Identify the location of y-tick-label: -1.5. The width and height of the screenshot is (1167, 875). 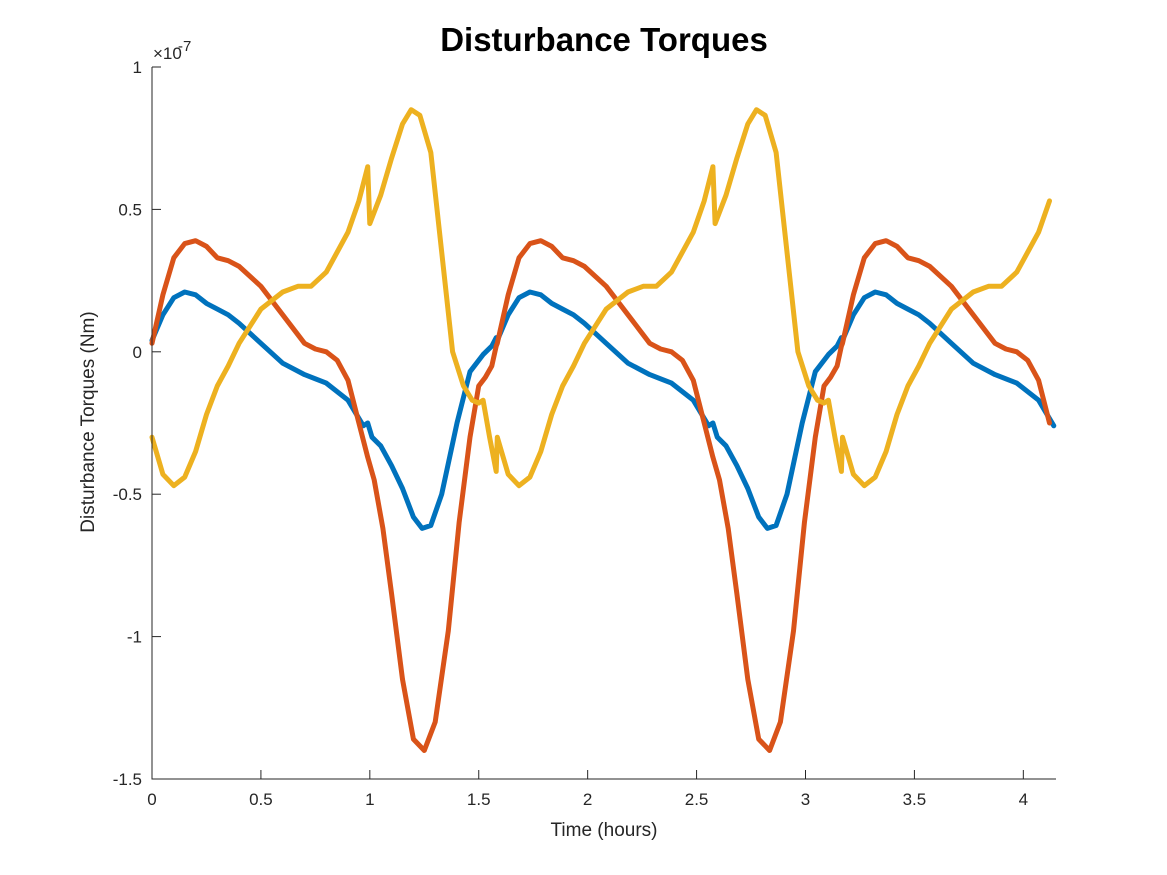
(127, 779).